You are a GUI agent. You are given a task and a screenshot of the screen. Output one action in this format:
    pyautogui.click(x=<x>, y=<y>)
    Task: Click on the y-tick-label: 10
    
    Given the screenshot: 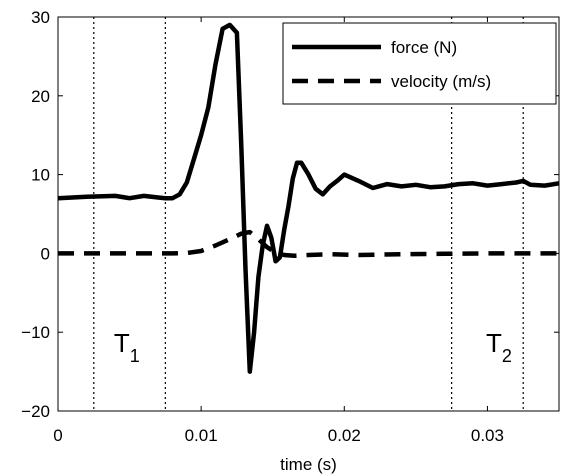 What is the action you would take?
    pyautogui.click(x=40, y=175)
    